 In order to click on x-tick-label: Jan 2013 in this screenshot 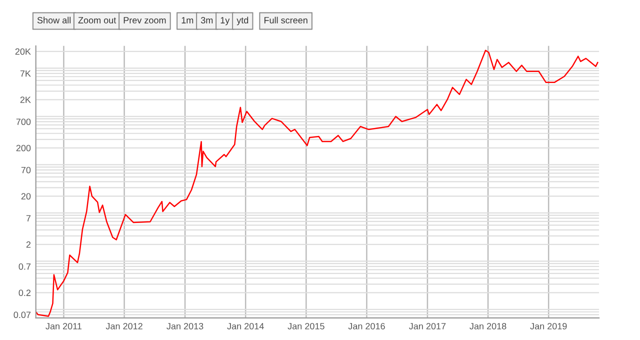, I will do `click(185, 326)`.